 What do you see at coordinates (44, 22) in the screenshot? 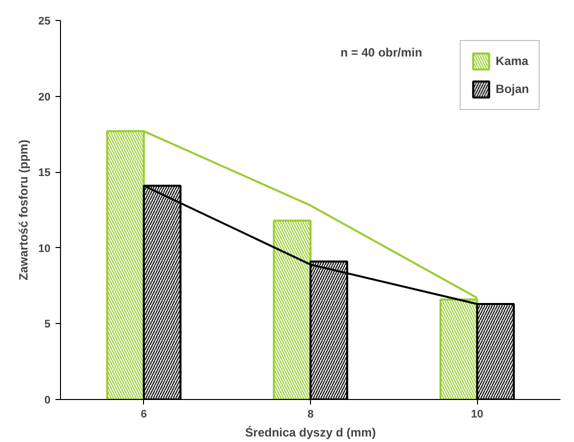
I see `y-tick-label: 25` at bounding box center [44, 22].